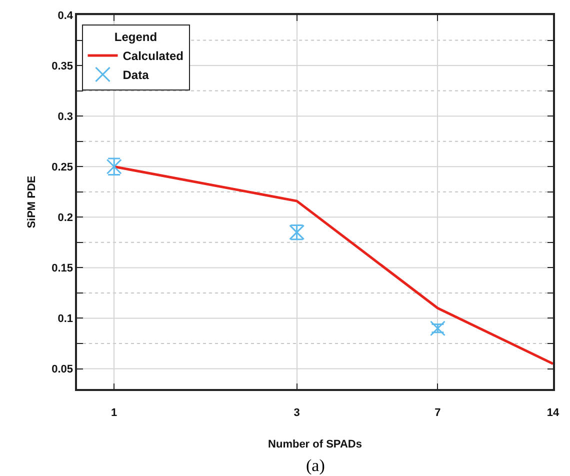 The height and width of the screenshot is (476, 570). Describe the element at coordinates (315, 444) in the screenshot. I see `x-axis-title: Number of SPADs` at that location.